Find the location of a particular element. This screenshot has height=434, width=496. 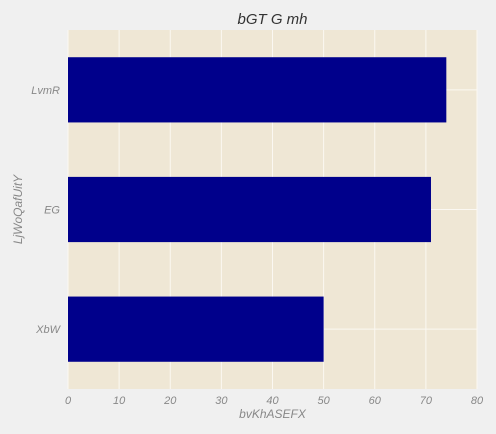

x-tick-label: 70 is located at coordinates (426, 401).